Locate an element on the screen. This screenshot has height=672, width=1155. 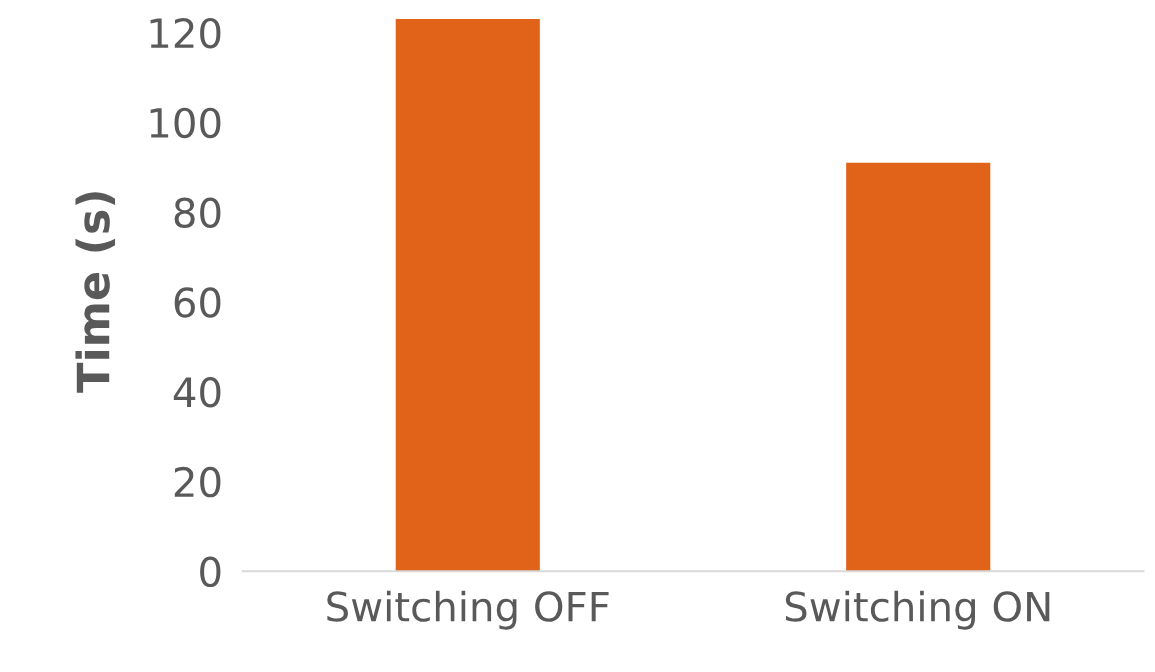
y-tick-label: 20 is located at coordinates (197, 482).